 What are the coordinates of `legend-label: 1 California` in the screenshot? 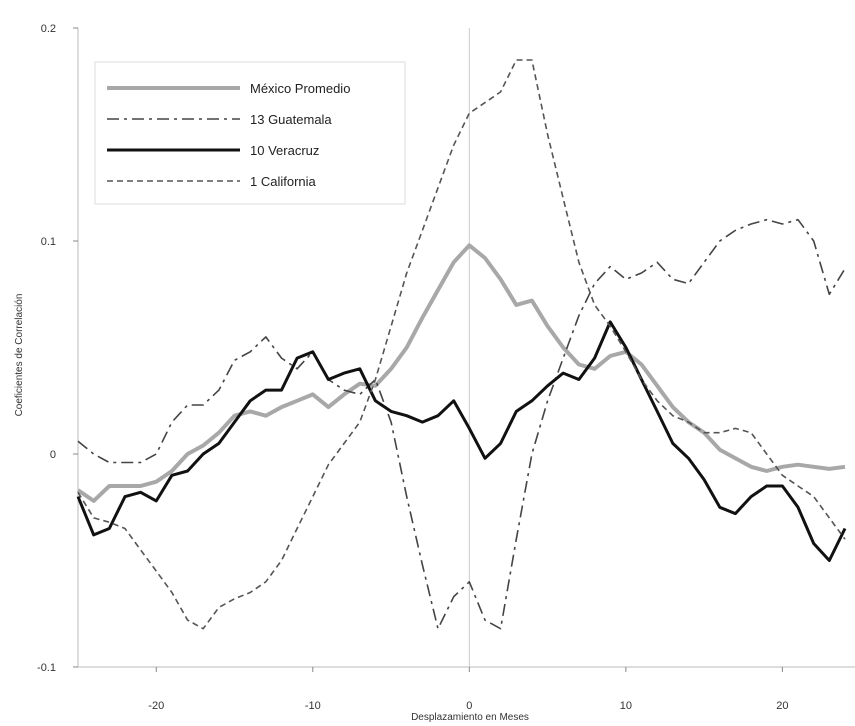 It's located at (283, 181).